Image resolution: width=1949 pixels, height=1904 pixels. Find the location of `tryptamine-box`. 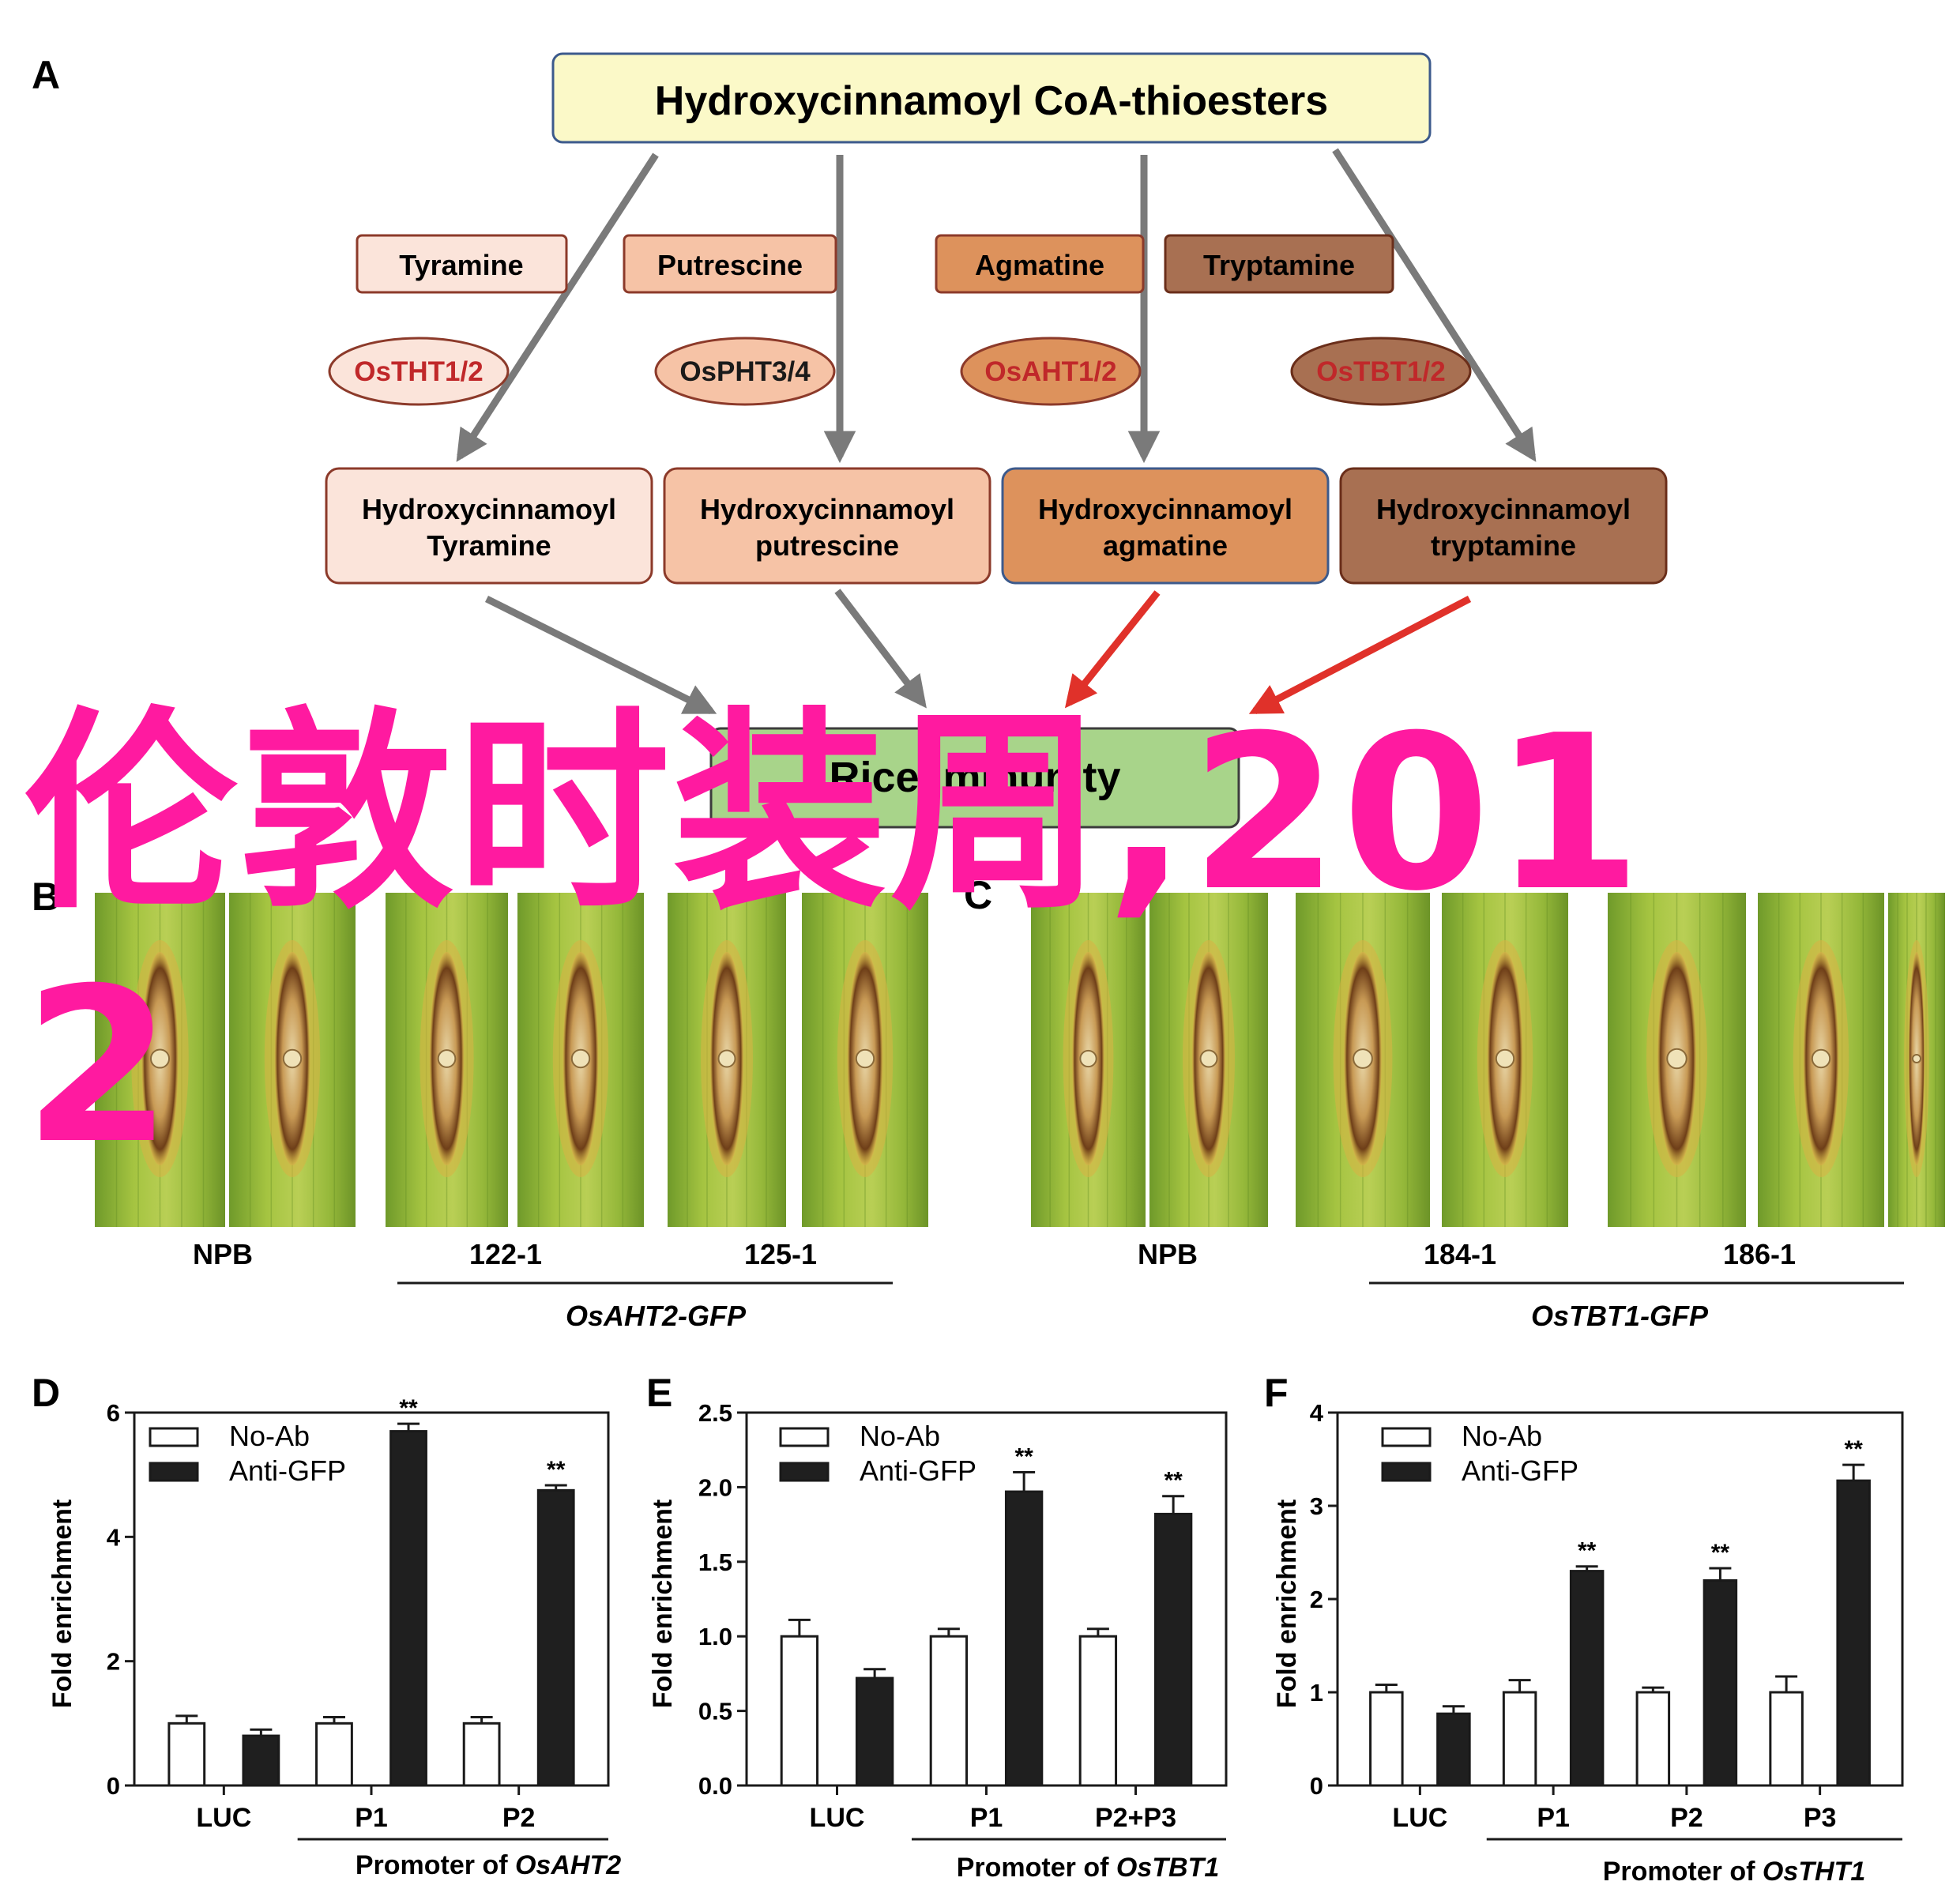

tryptamine-box is located at coordinates (1279, 264).